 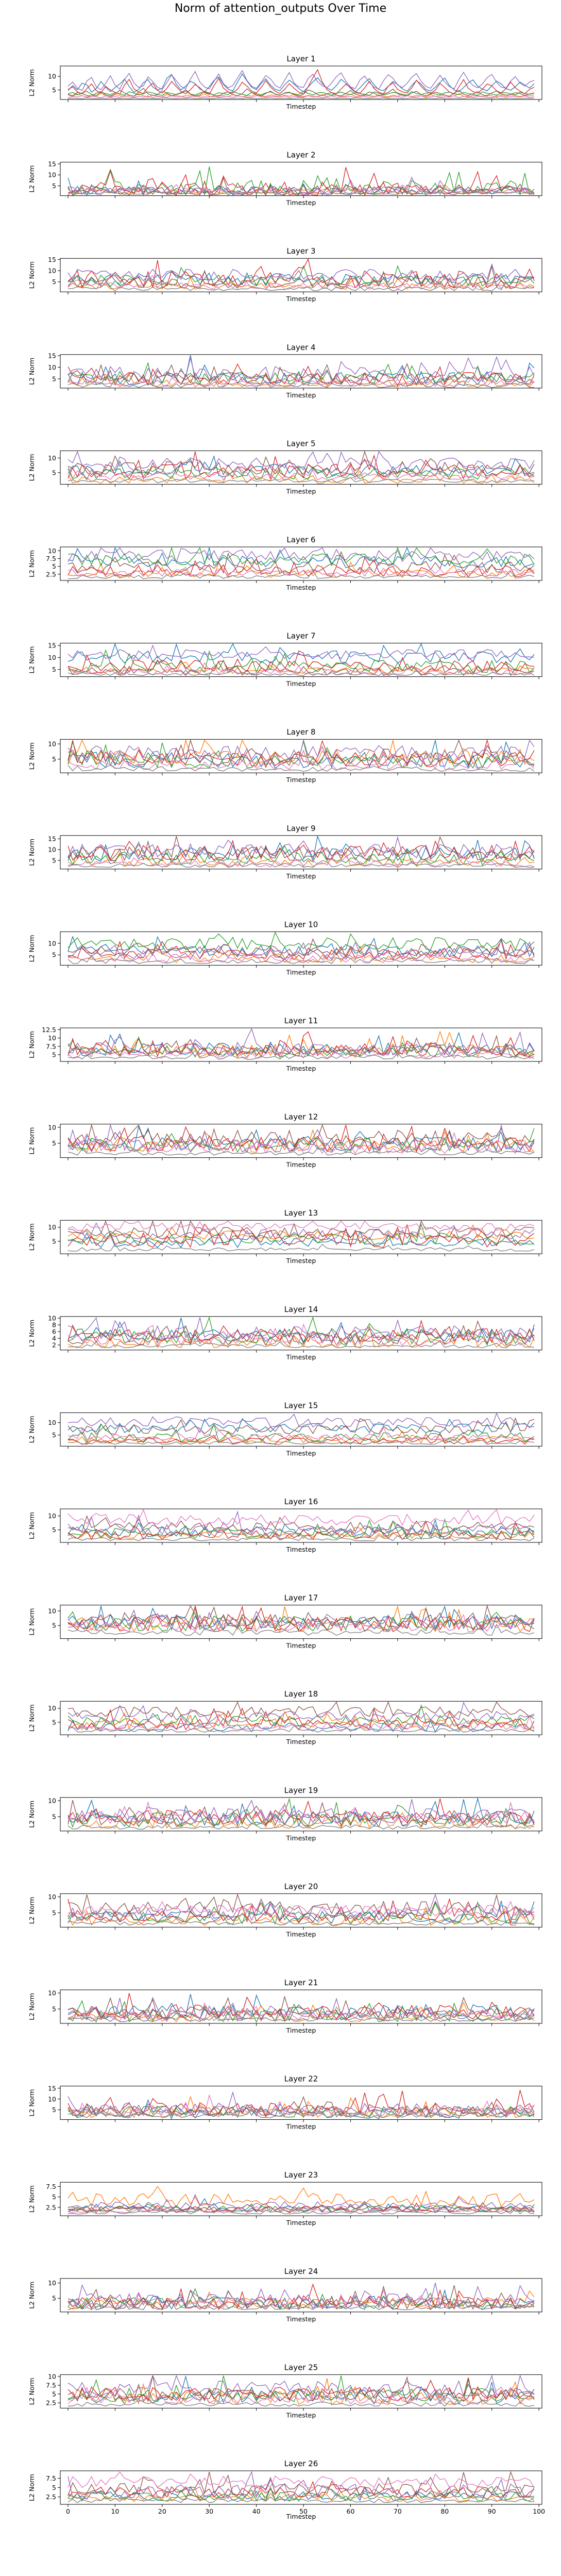 I want to click on layer-26-xtick-label: 100, so click(x=539, y=2511).